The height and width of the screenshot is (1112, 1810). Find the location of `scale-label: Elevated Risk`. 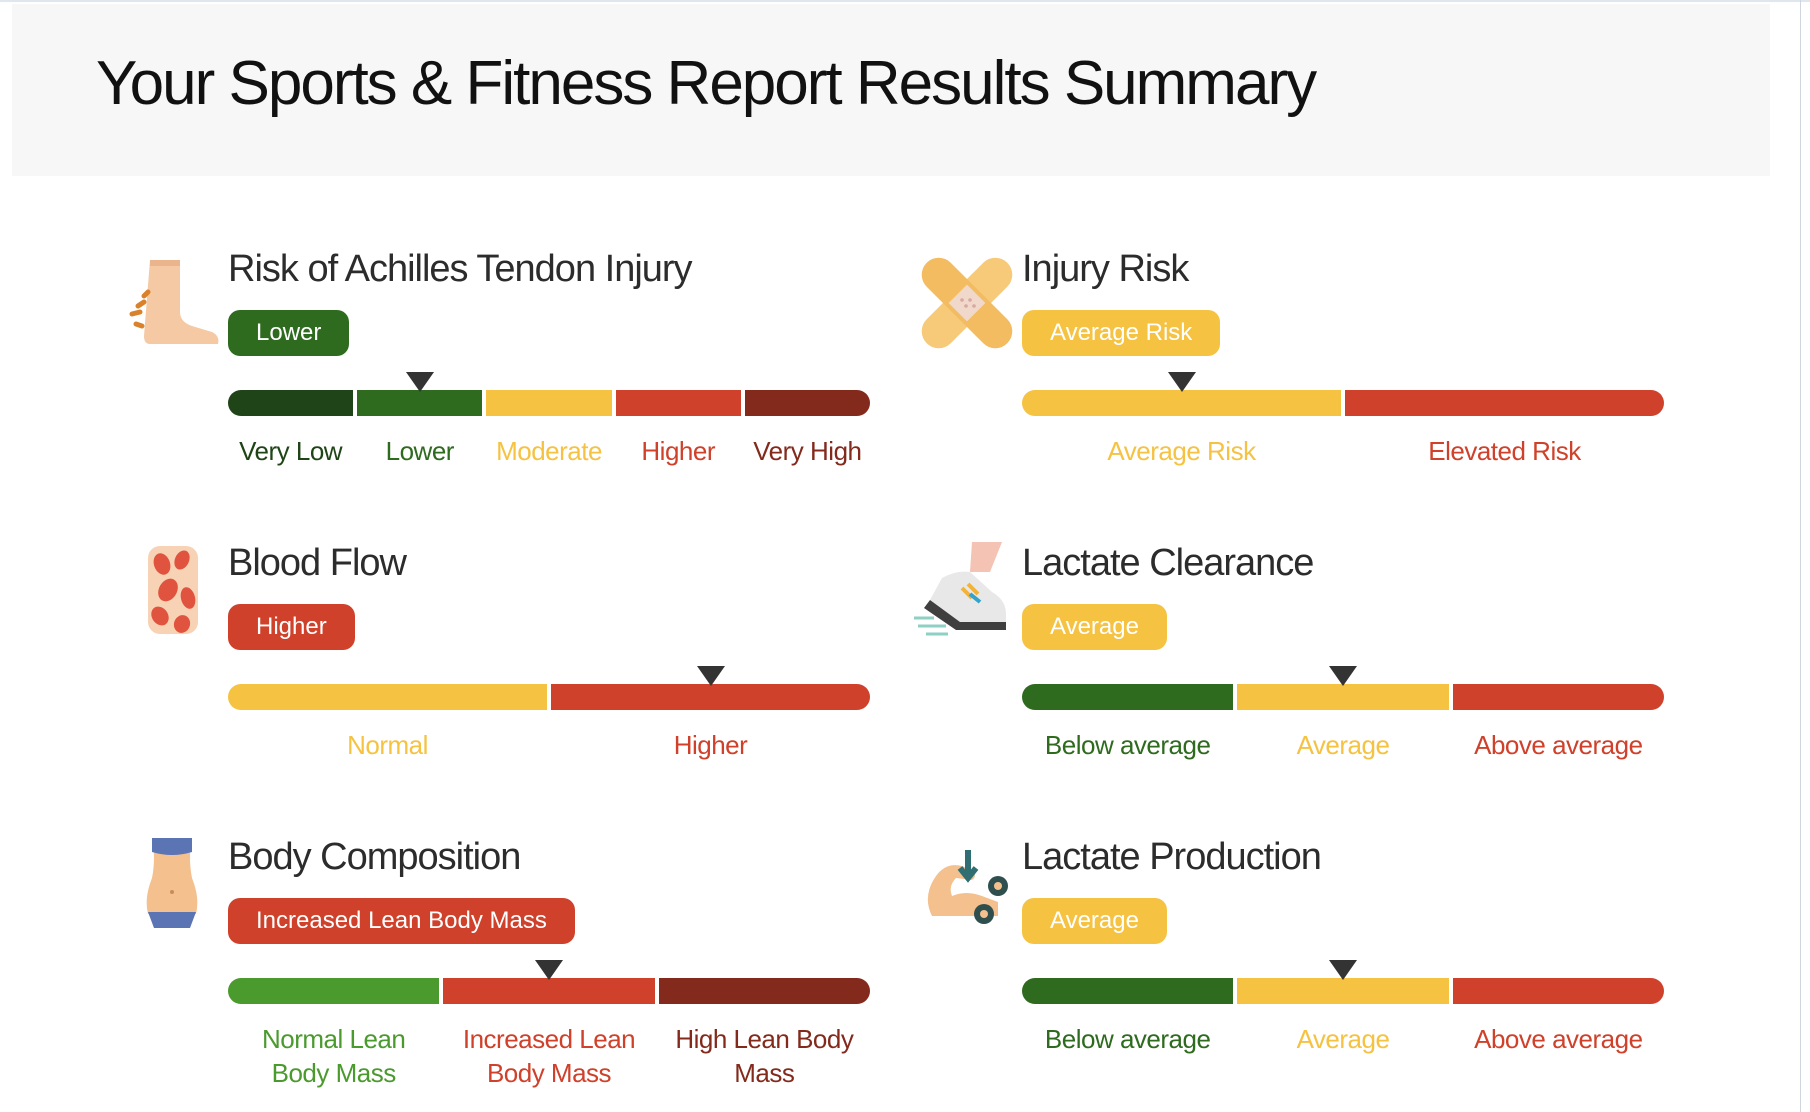

scale-label: Elevated Risk is located at coordinates (1504, 451).